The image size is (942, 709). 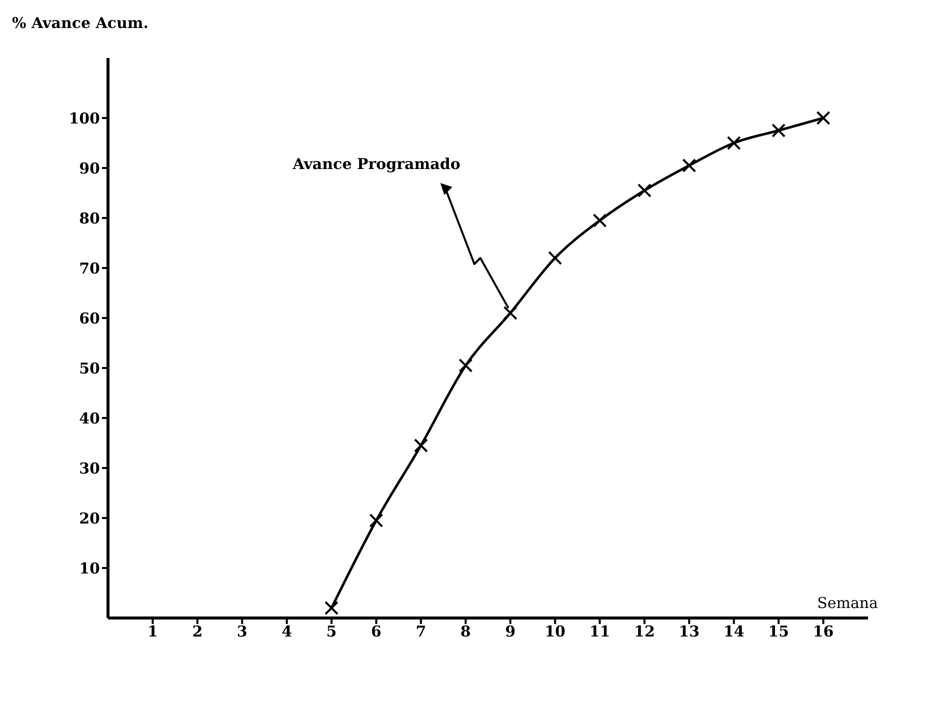 I want to click on x-tick-label: 14, so click(x=733, y=631).